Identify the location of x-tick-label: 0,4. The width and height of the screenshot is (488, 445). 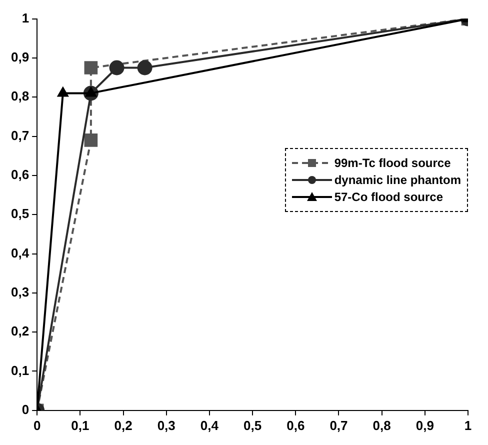
(210, 425).